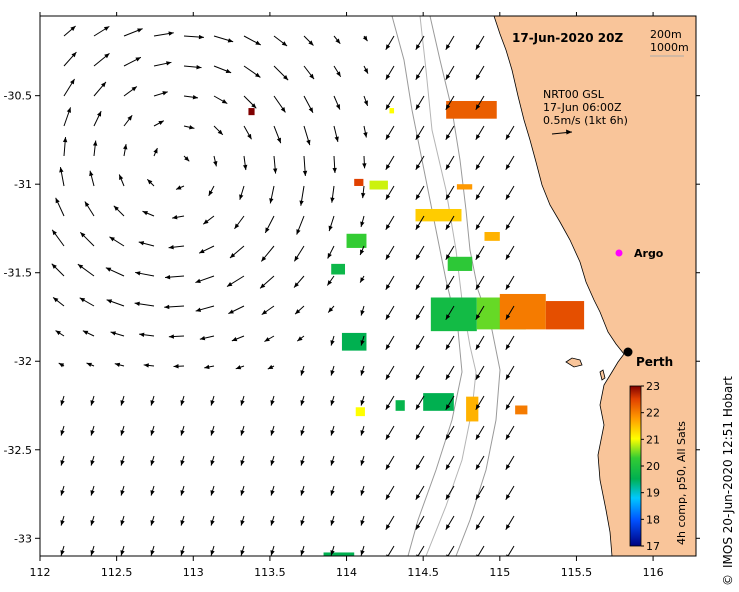  What do you see at coordinates (40, 572) in the screenshot?
I see `x-tick-label: 112` at bounding box center [40, 572].